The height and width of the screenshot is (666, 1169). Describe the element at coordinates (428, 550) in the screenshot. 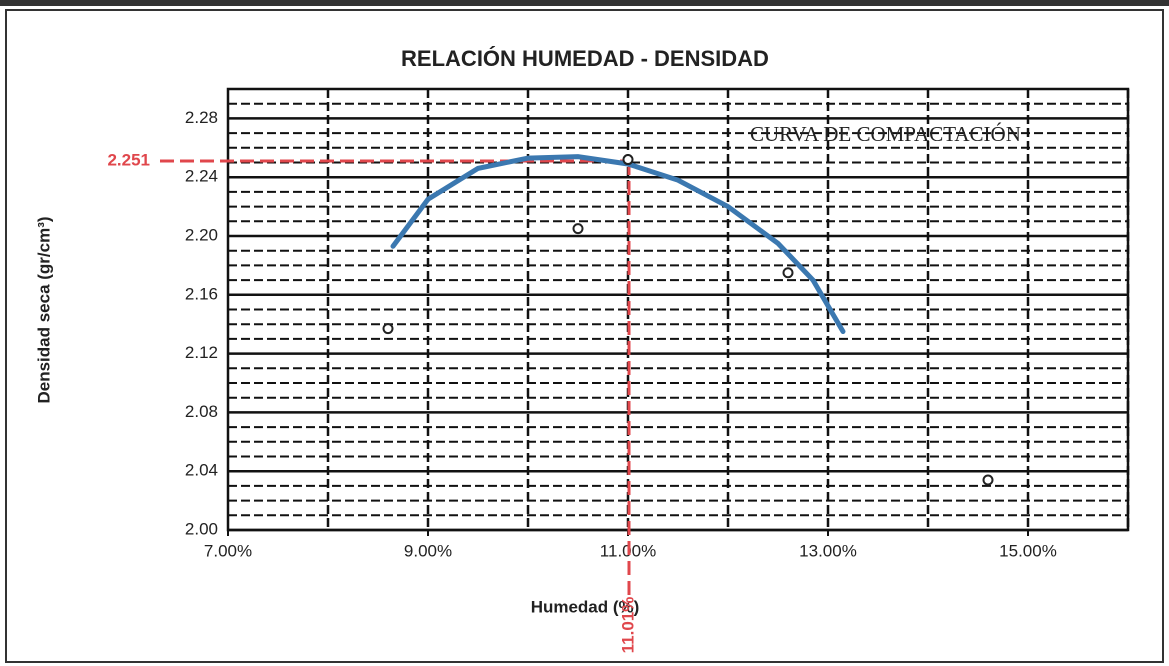

I see `x-tick-label: 9.00%` at that location.